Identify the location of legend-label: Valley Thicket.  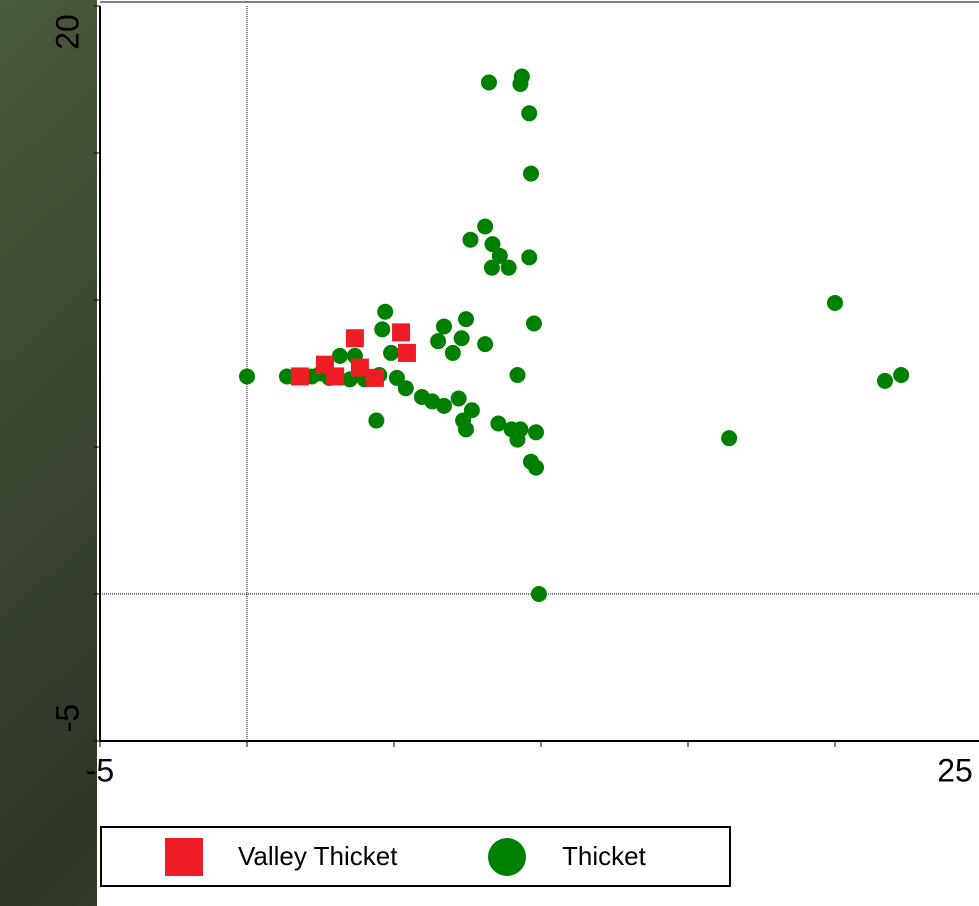
(318, 856).